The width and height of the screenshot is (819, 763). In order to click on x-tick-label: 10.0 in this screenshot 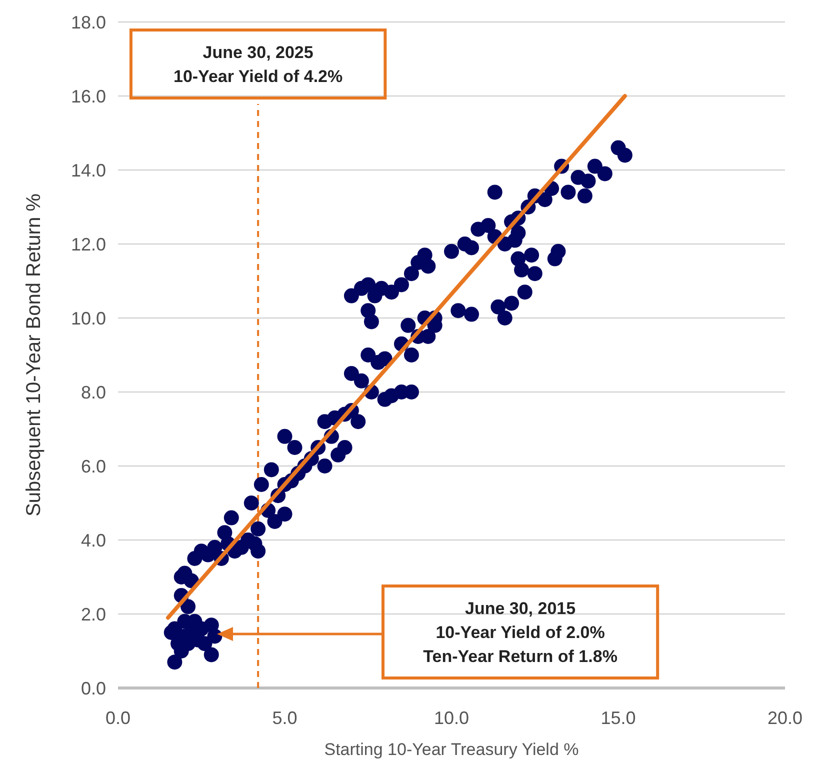, I will do `click(452, 718)`.